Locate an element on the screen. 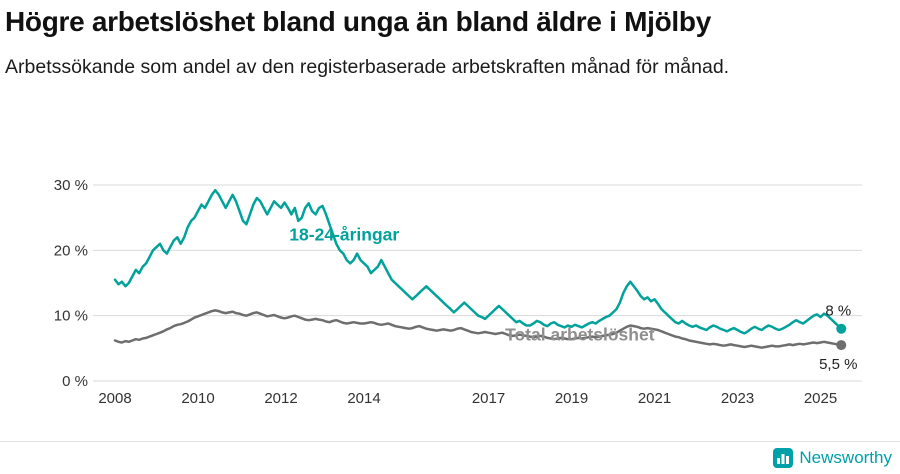  x-tick-label: 2023 is located at coordinates (737, 398).